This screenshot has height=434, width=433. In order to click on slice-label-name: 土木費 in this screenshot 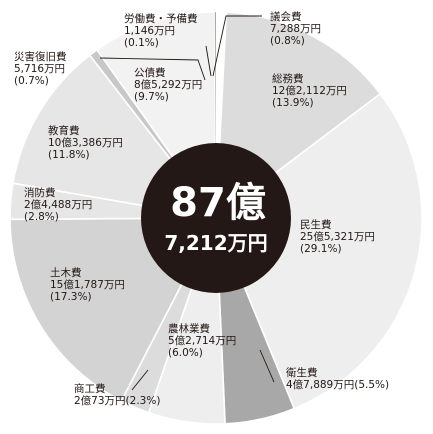, I will do `click(66, 272)`.